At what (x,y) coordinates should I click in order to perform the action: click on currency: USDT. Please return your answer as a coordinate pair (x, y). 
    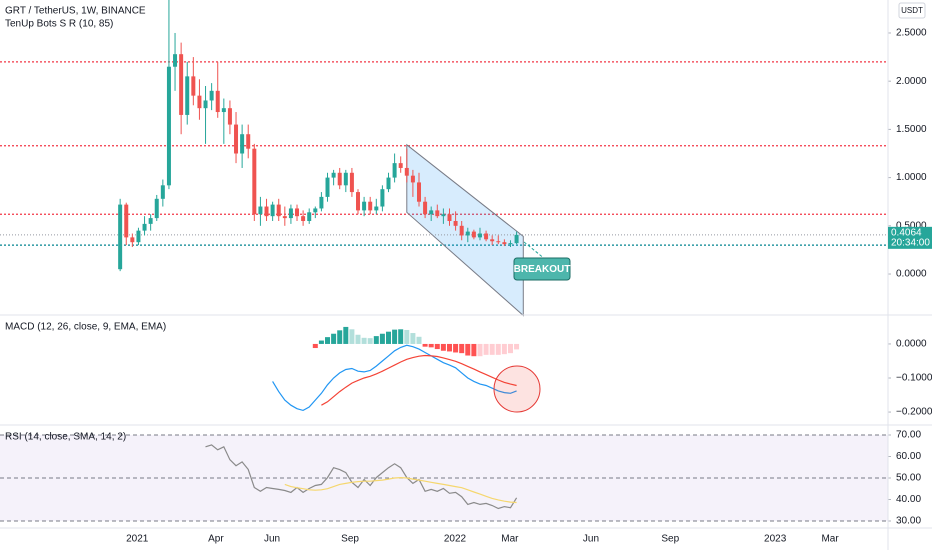
    Looking at the image, I should click on (912, 10).